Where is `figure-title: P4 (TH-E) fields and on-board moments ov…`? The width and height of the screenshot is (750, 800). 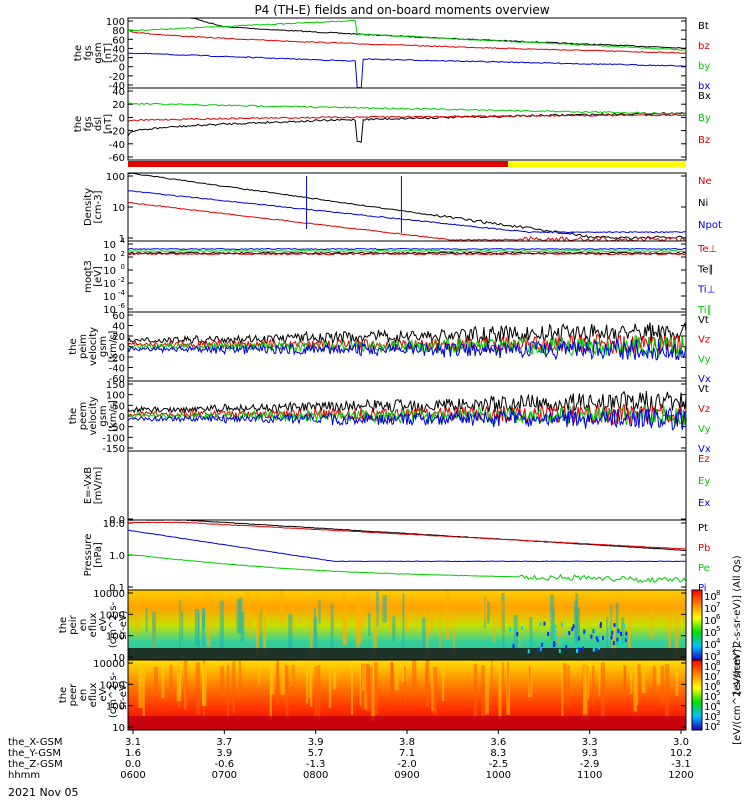
figure-title: P4 (TH-E) fields and on-board moments ov… is located at coordinates (401, 10).